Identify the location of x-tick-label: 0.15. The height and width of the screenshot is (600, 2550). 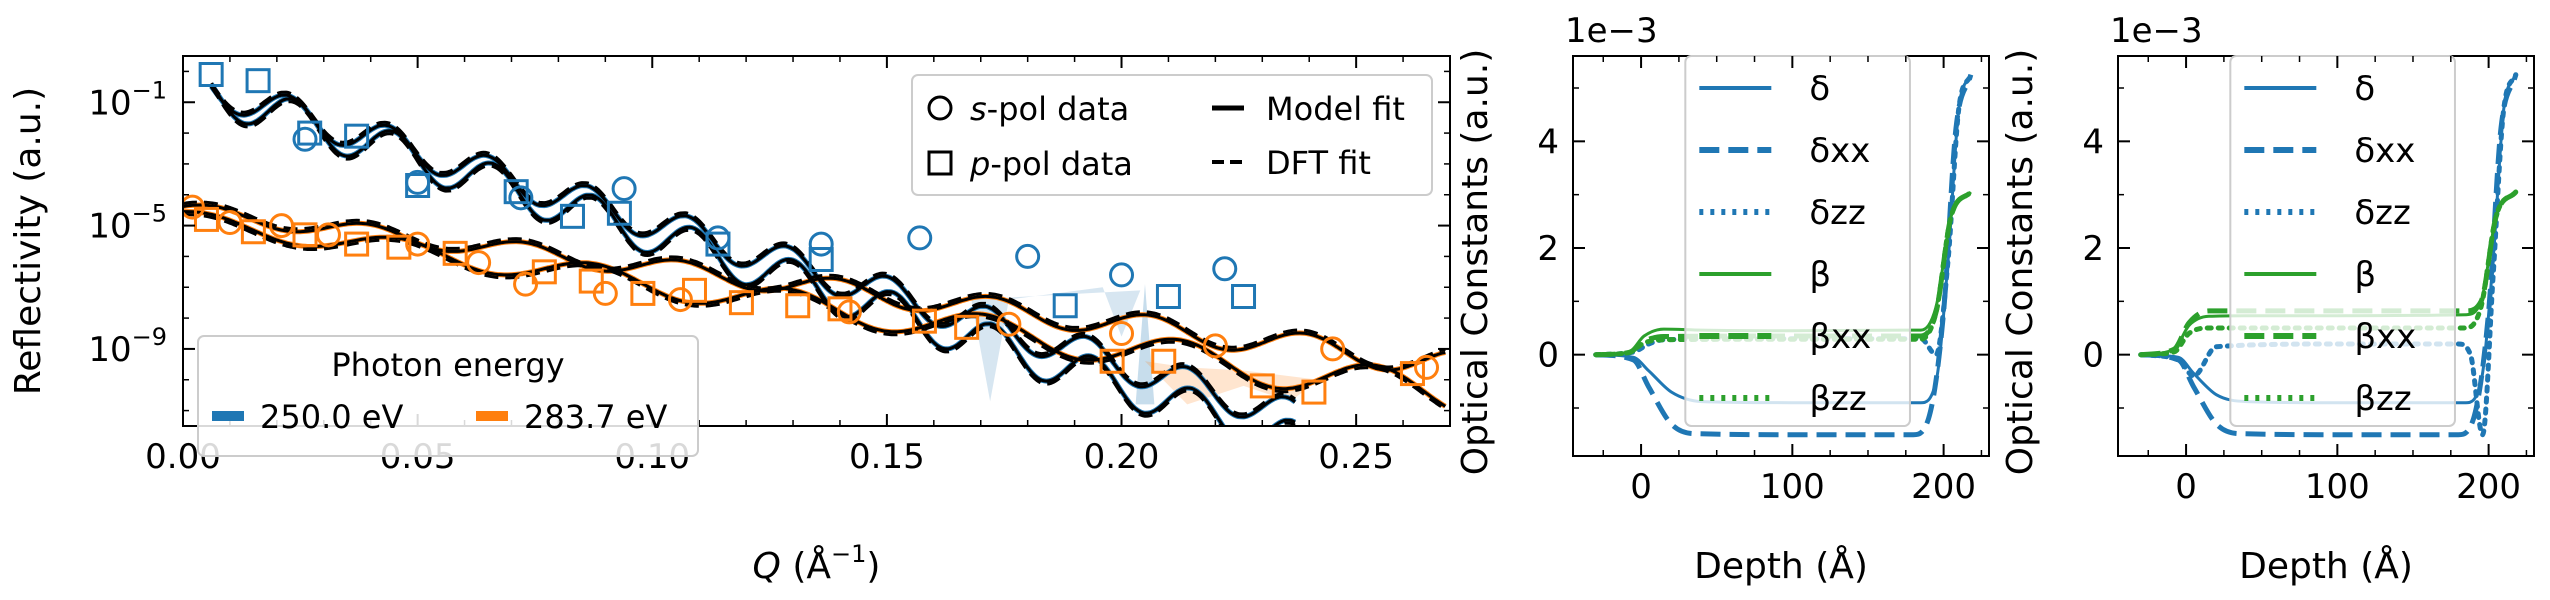
(887, 457).